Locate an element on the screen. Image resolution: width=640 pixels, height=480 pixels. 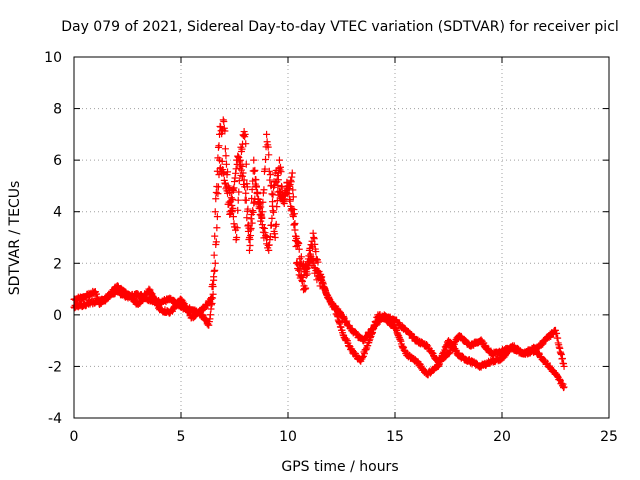
x-axis-label: GPS time / hours is located at coordinates (339, 467).